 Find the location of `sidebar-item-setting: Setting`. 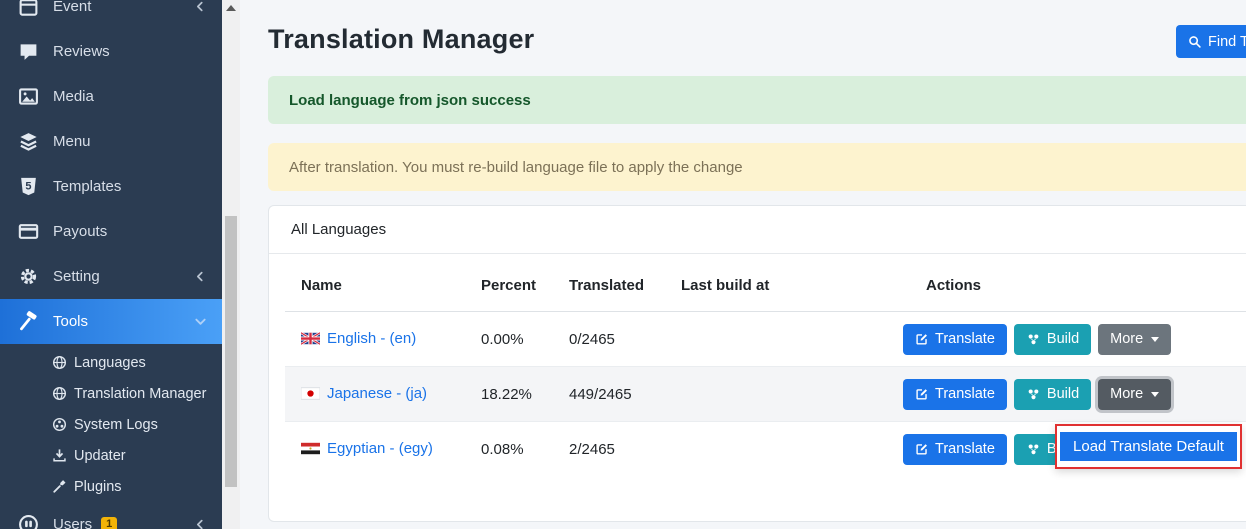

sidebar-item-setting: Setting is located at coordinates (111, 276).